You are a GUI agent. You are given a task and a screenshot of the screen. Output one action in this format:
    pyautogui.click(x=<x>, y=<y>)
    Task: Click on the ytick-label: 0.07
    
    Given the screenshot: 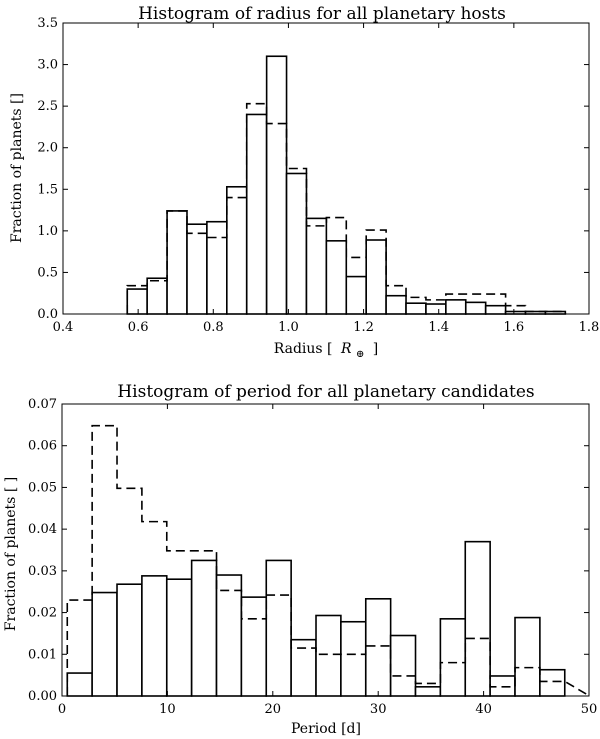 What is the action you would take?
    pyautogui.click(x=42, y=404)
    